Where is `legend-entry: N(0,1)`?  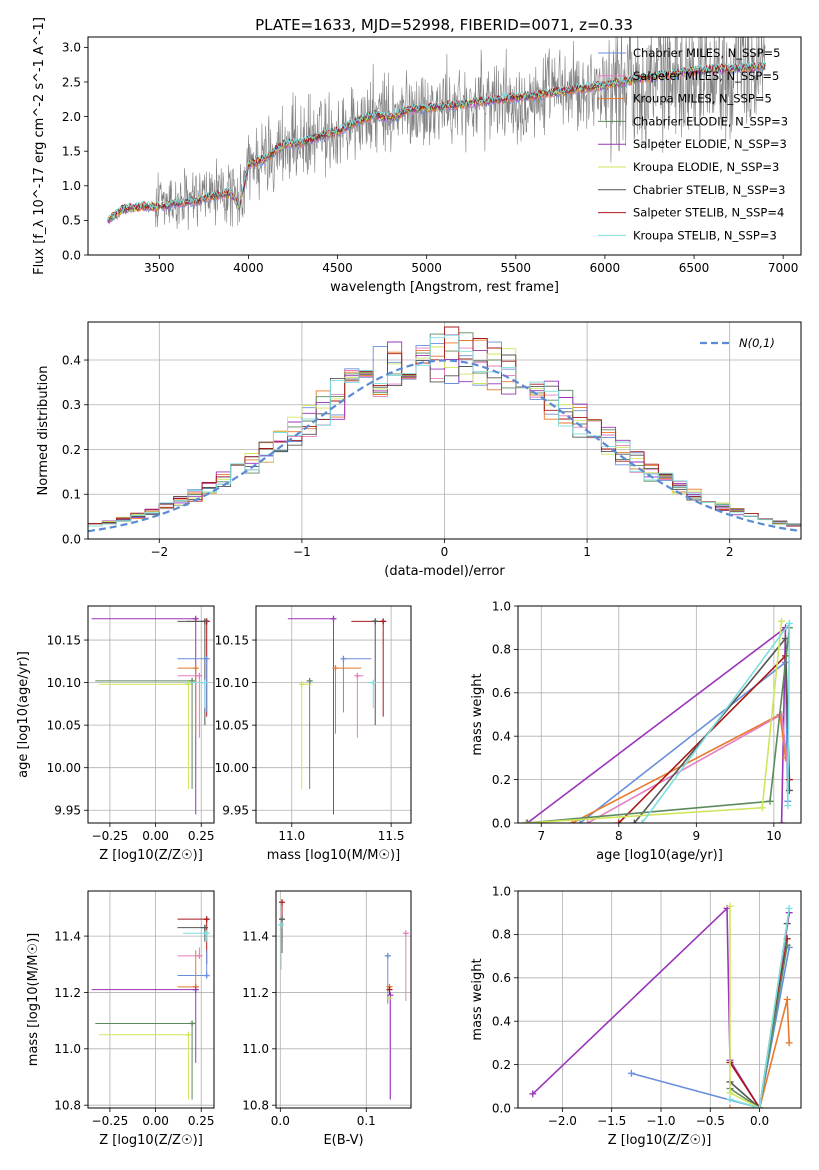
legend-entry: N(0,1) is located at coordinates (757, 343).